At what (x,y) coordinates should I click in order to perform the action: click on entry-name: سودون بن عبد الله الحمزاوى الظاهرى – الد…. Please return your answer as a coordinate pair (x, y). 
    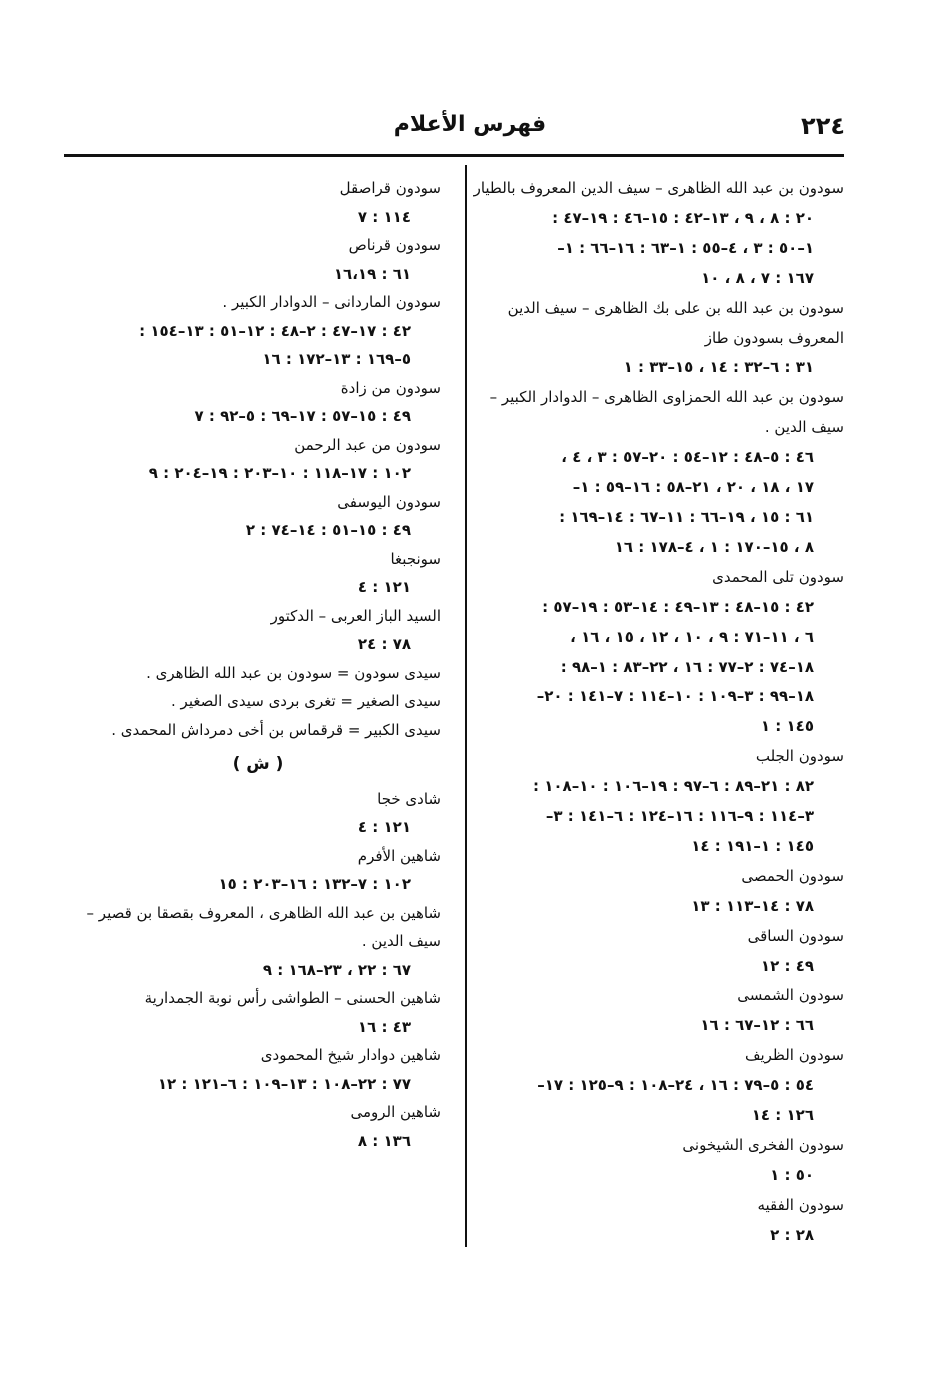
    Looking at the image, I should click on (666, 397).